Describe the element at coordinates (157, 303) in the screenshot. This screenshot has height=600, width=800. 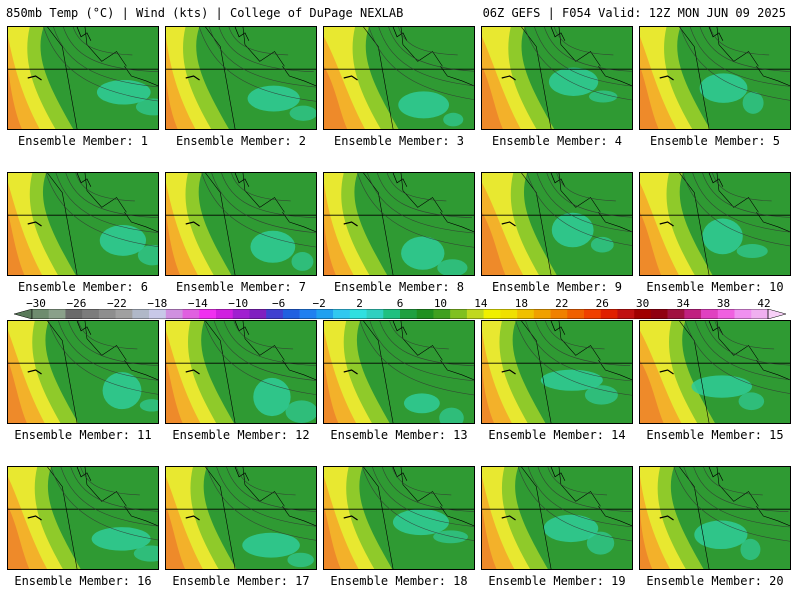
I see `colorbar-tick-label: −18` at that location.